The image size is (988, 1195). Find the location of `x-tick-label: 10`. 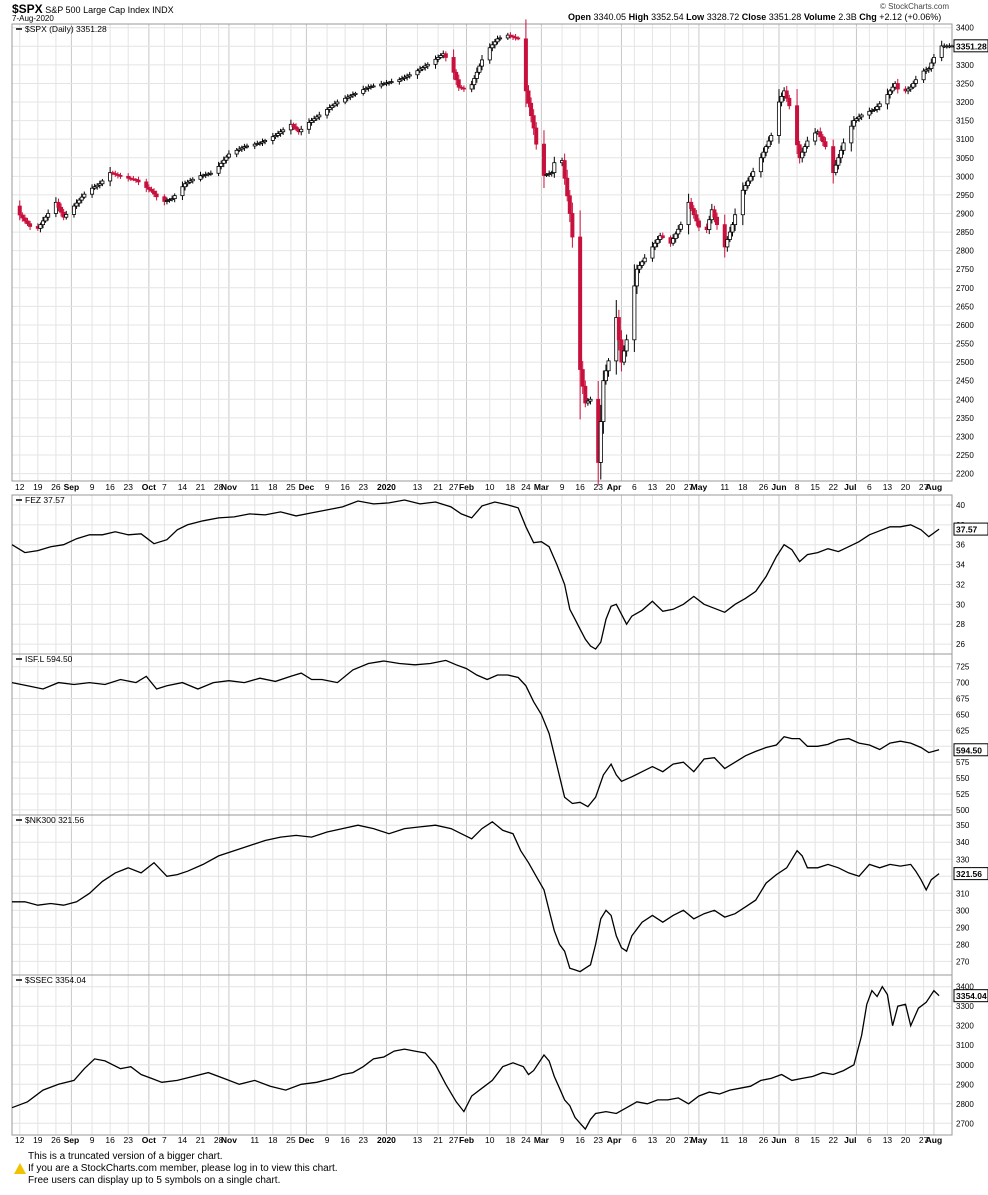

x-tick-label: 10 is located at coordinates (490, 487).